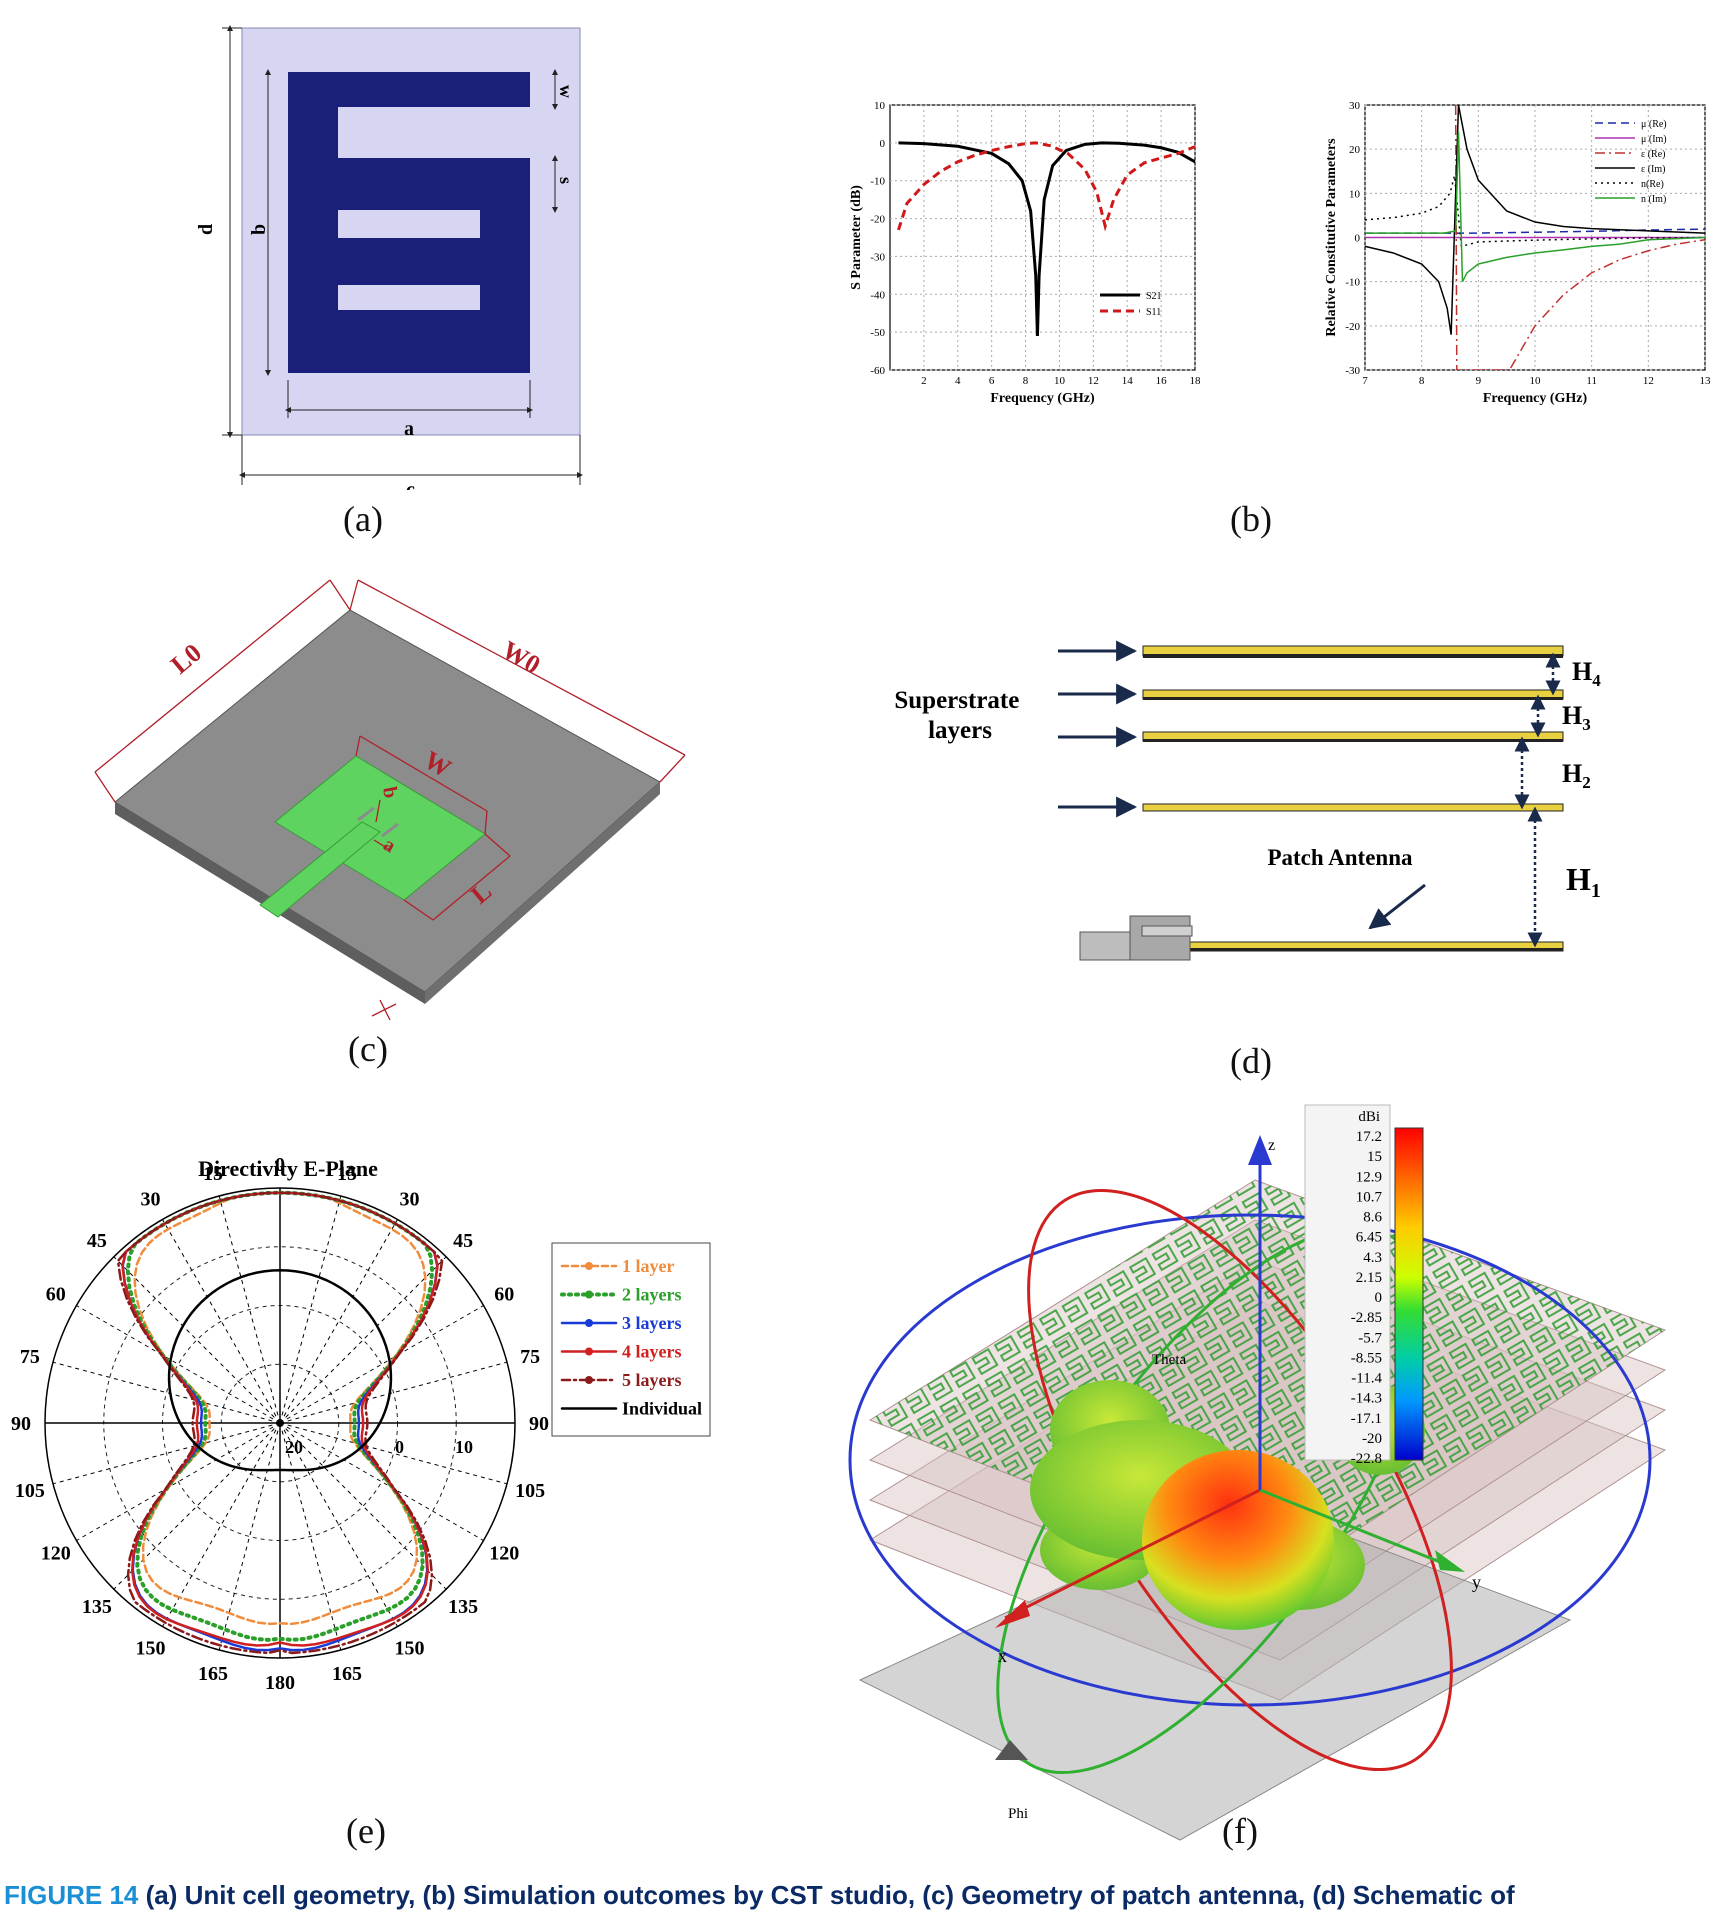  I want to click on colorbar-tick-label: 4.3, so click(1372, 1258).